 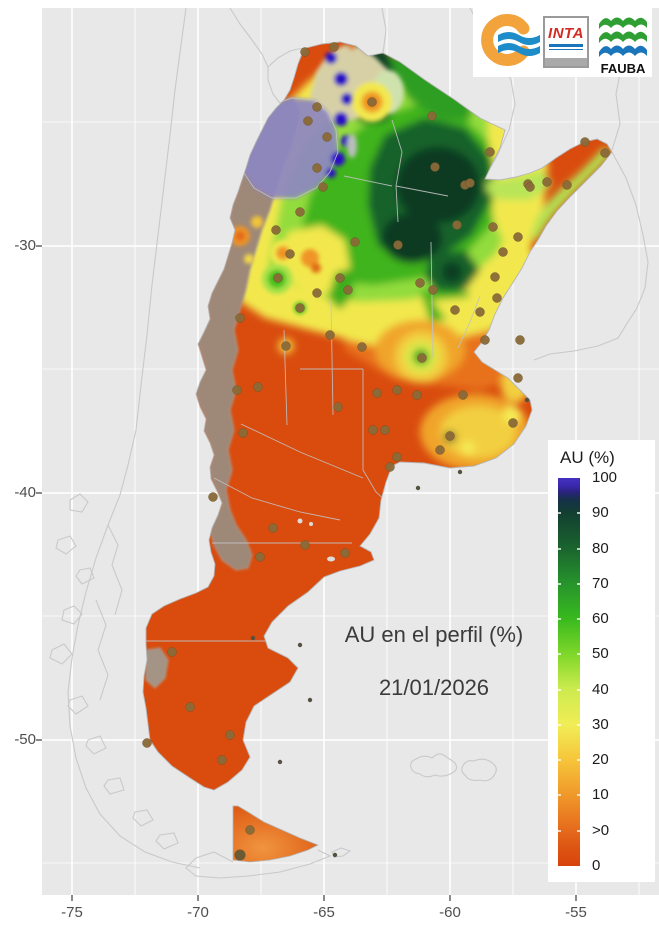 I want to click on station-dot-tdf, so click(x=240, y=855).